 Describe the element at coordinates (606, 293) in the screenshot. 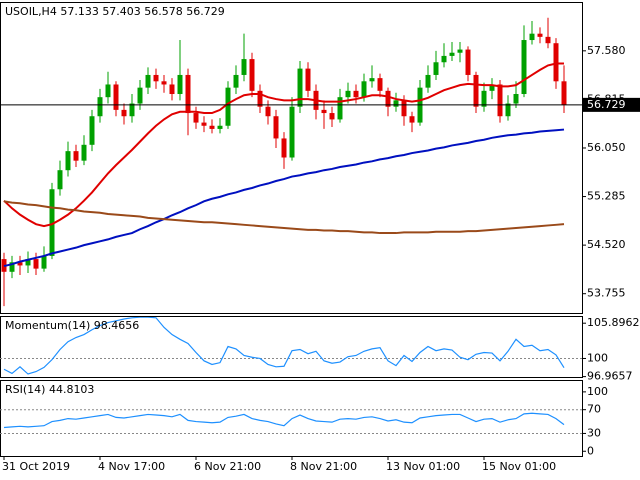

I see `y-tick-label: 53.755` at that location.